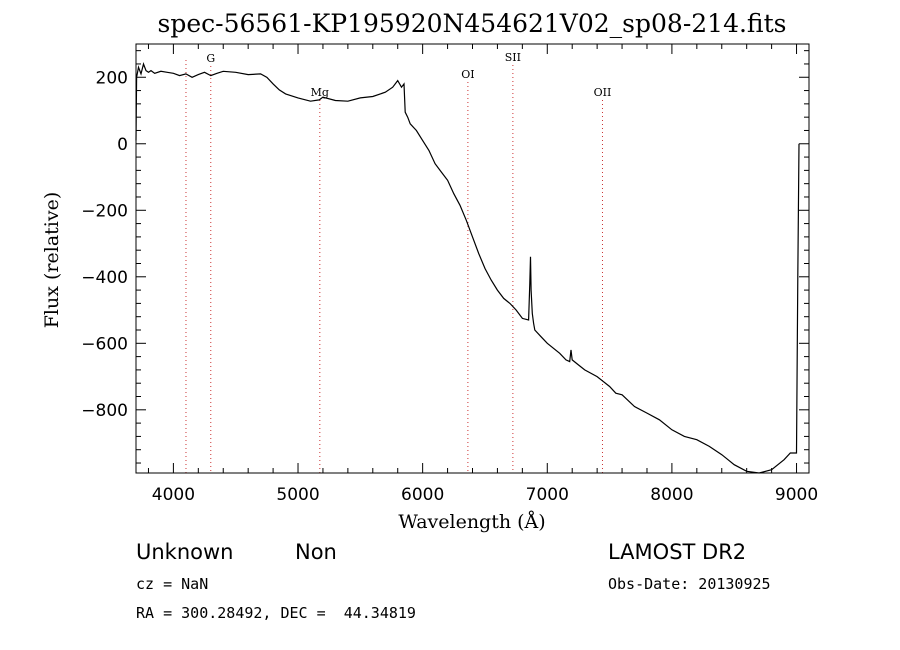 Image resolution: width=900 pixels, height=650 pixels. I want to click on y-tick-label: −400, so click(104, 278).